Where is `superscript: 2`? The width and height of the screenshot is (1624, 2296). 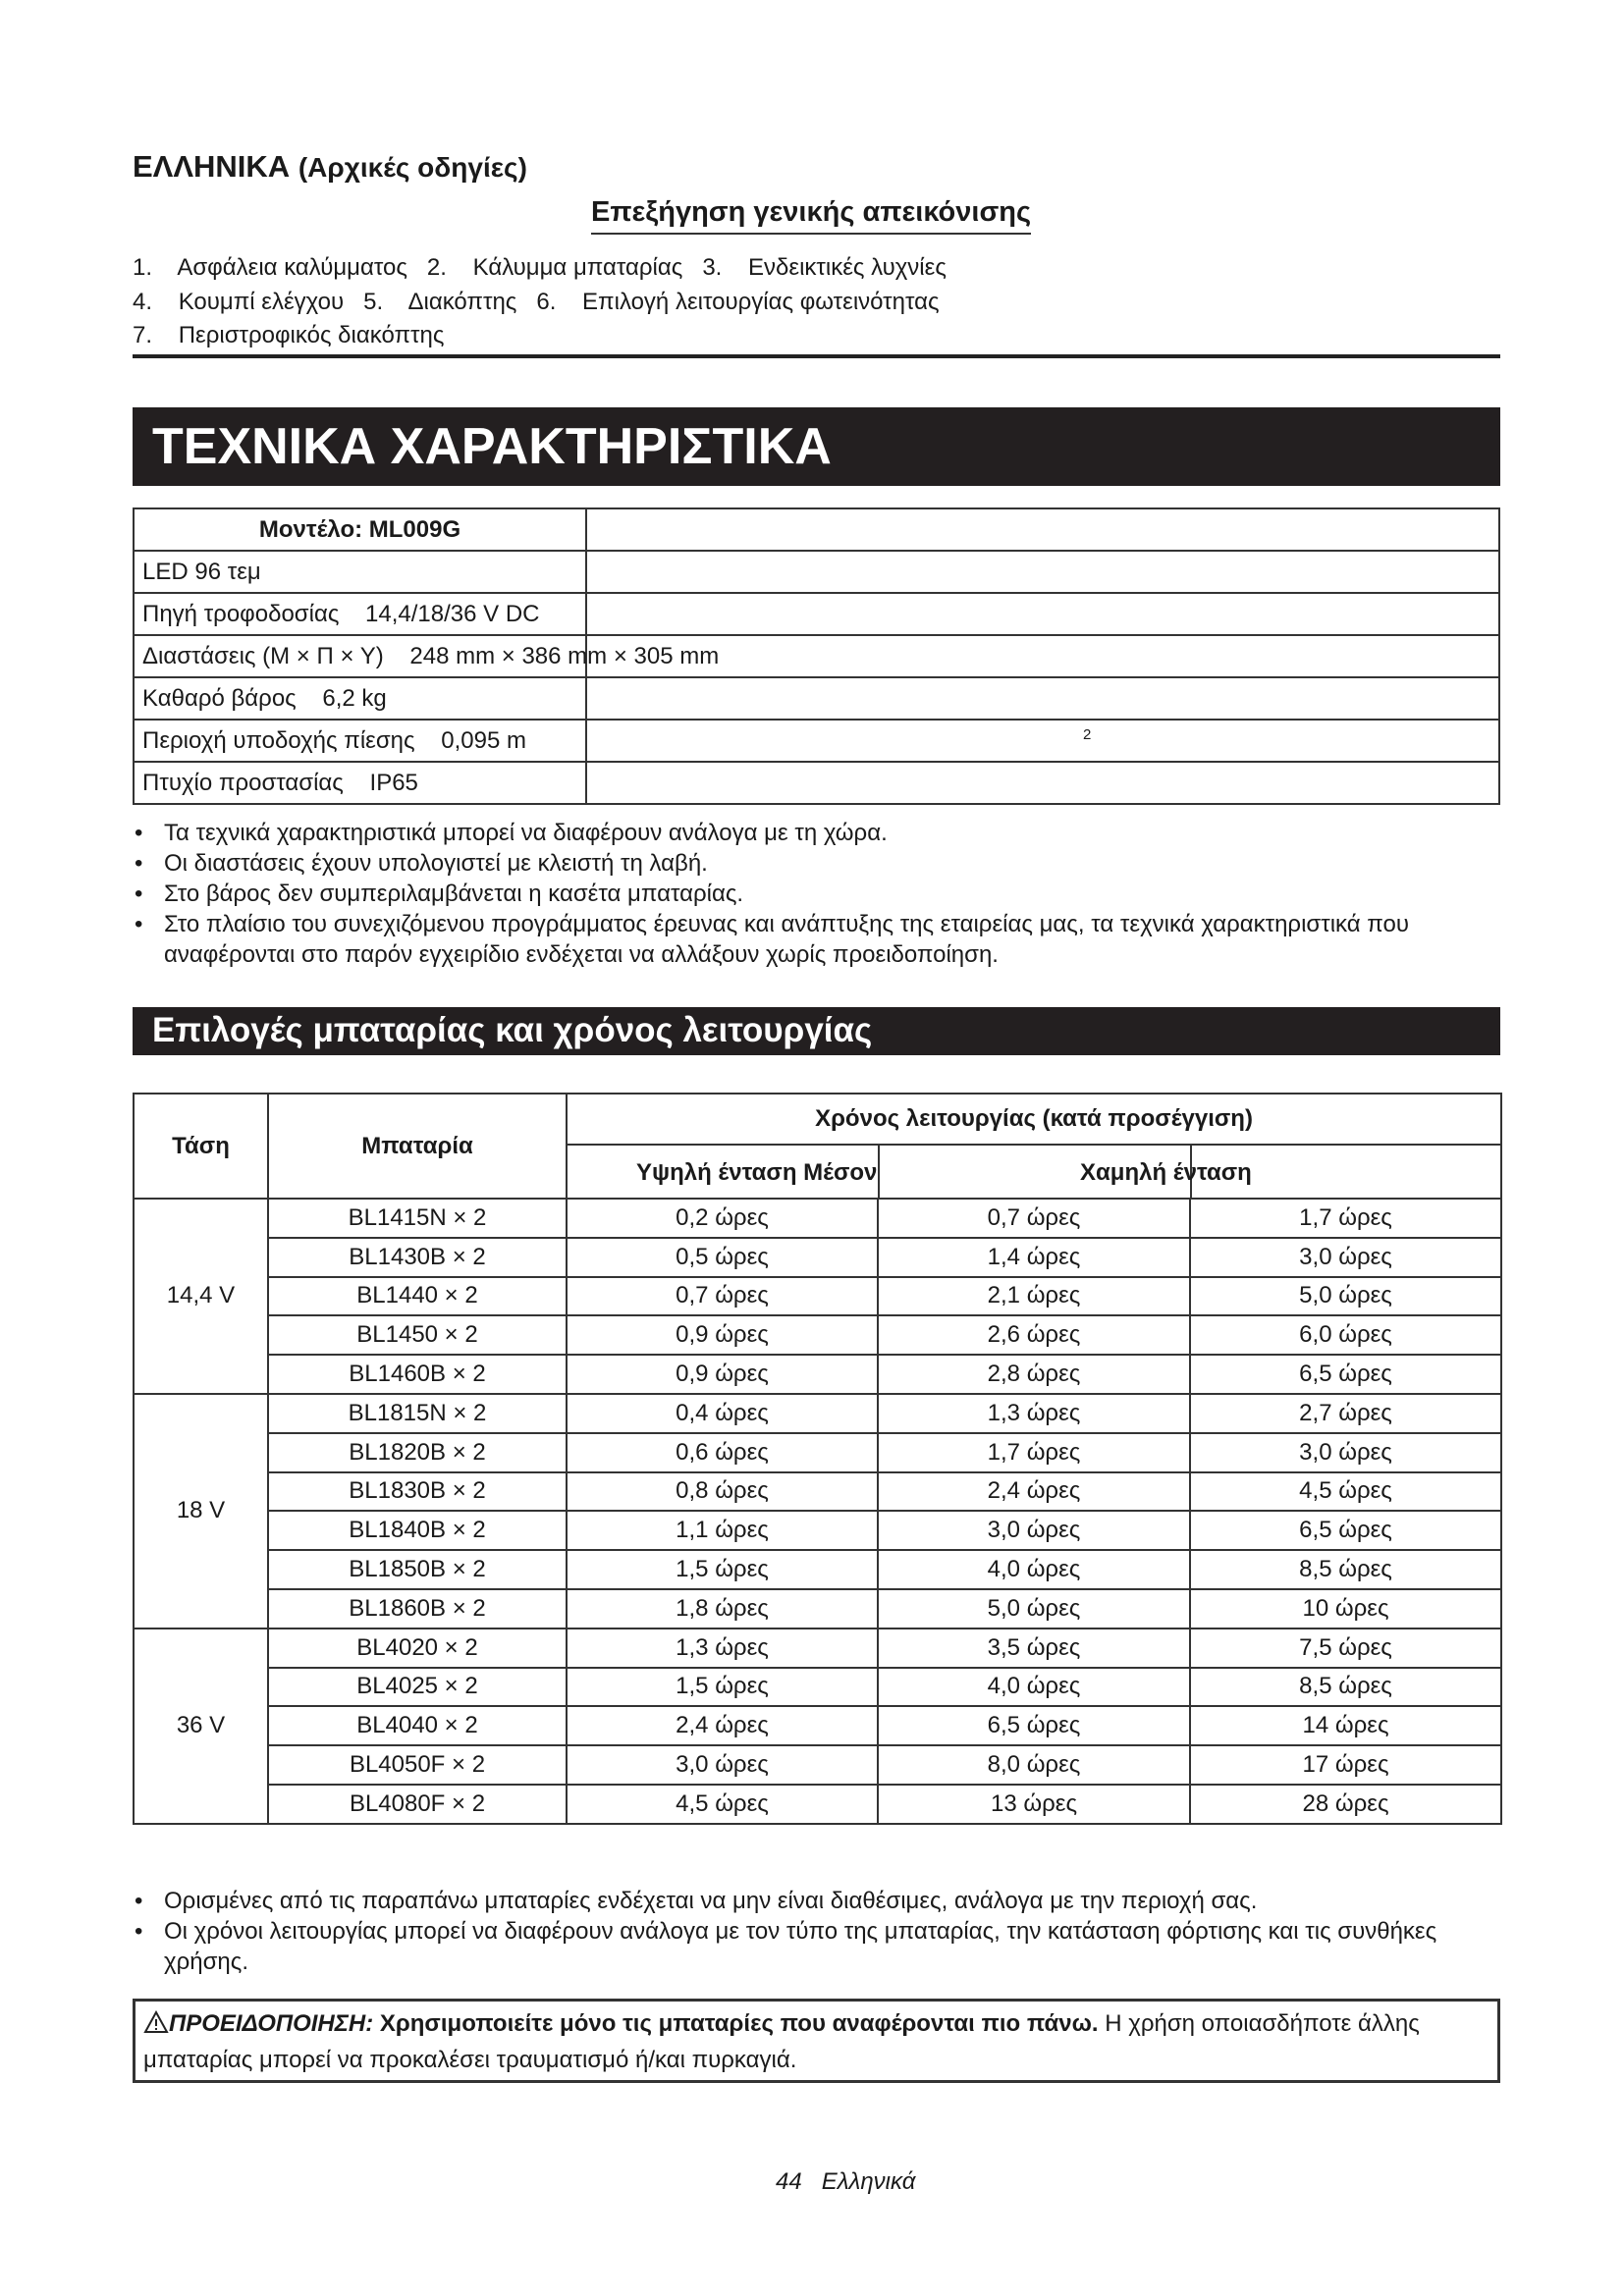
superscript: 2 is located at coordinates (1087, 735).